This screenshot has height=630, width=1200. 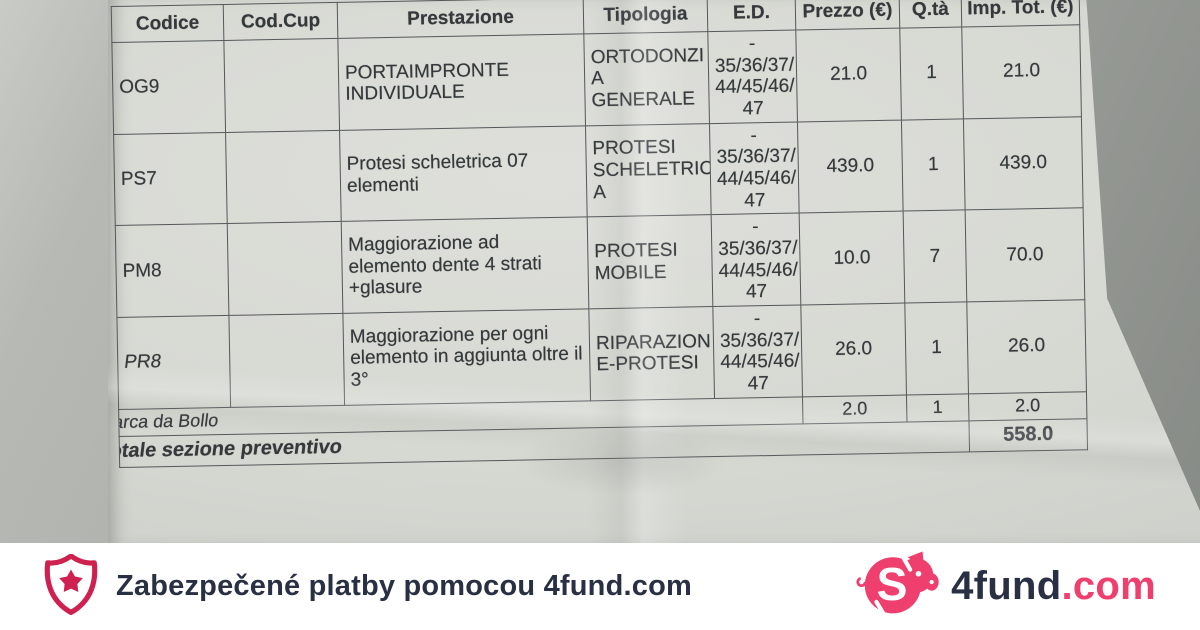 What do you see at coordinates (850, 166) in the screenshot?
I see `cell-prezzo: 439.0` at bounding box center [850, 166].